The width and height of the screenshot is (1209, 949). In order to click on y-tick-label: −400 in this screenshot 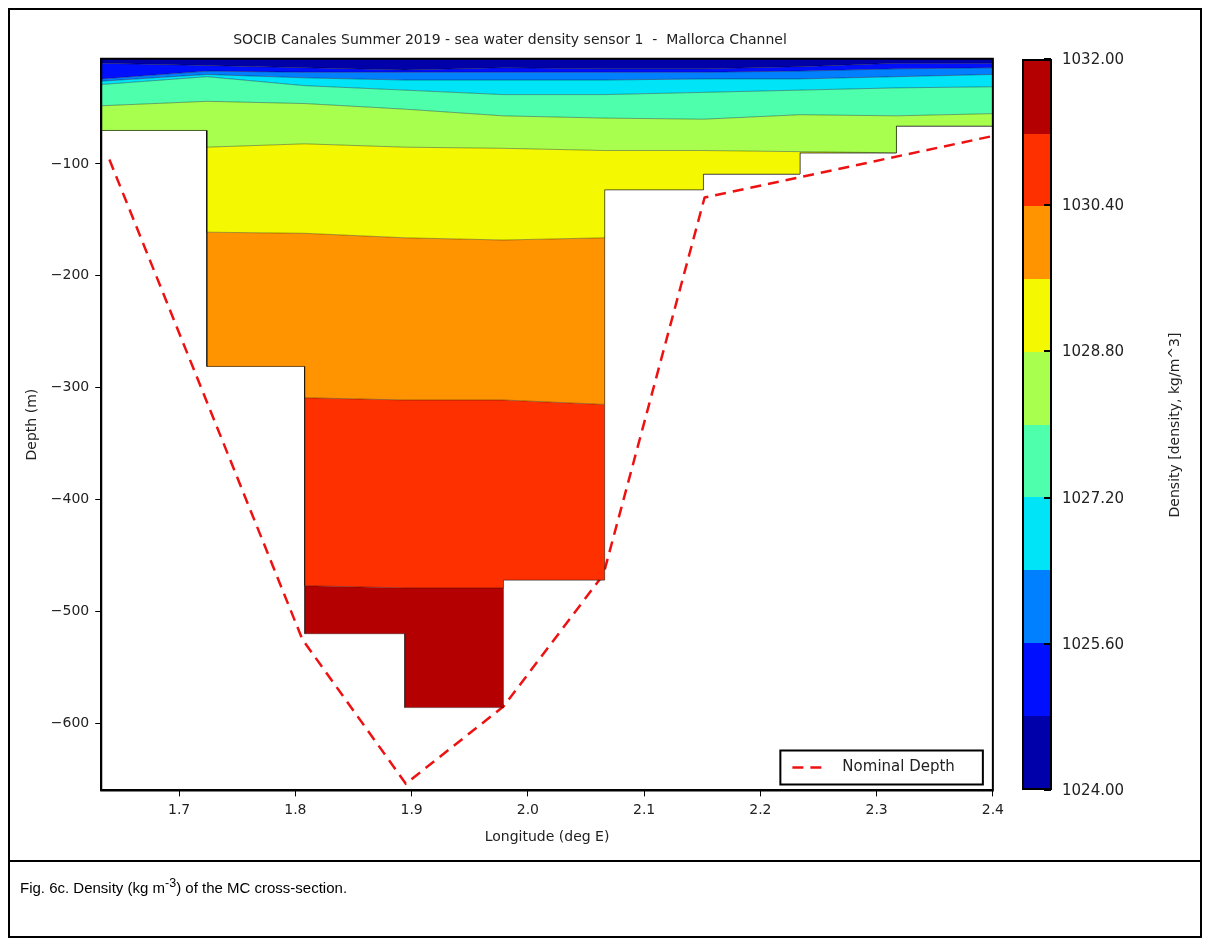, I will do `click(70, 498)`.